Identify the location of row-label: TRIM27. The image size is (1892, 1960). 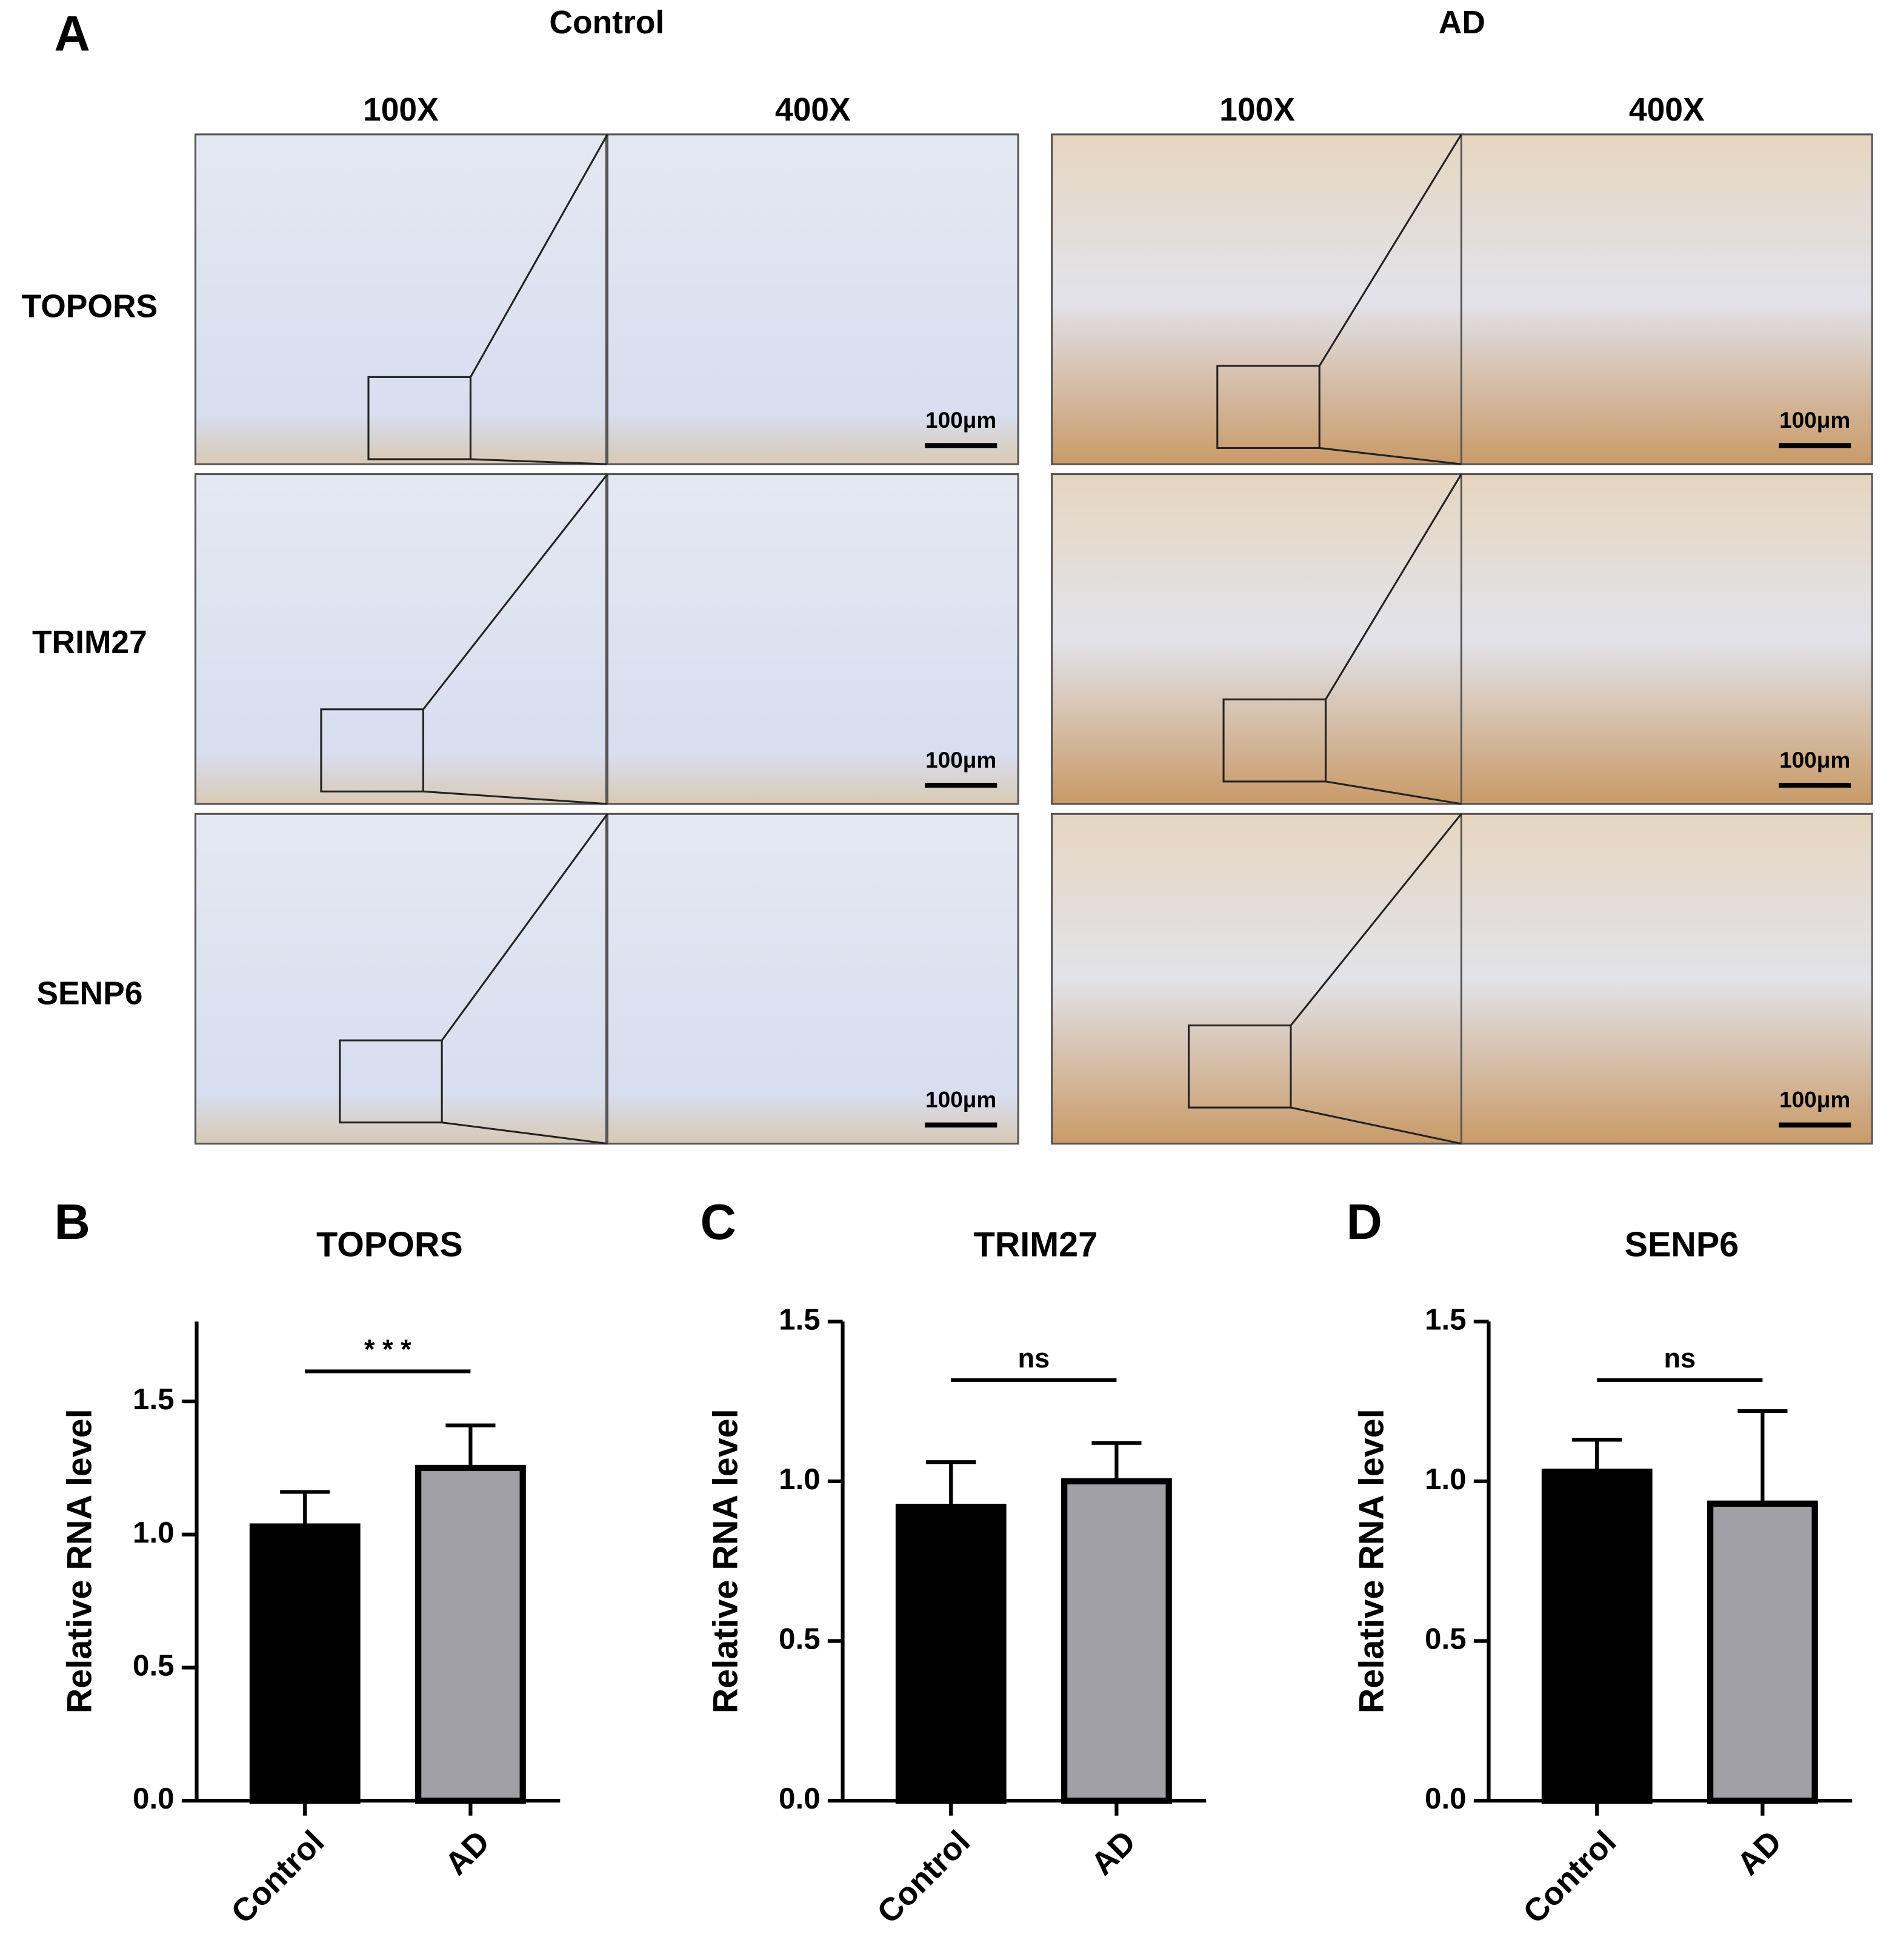
(89, 642).